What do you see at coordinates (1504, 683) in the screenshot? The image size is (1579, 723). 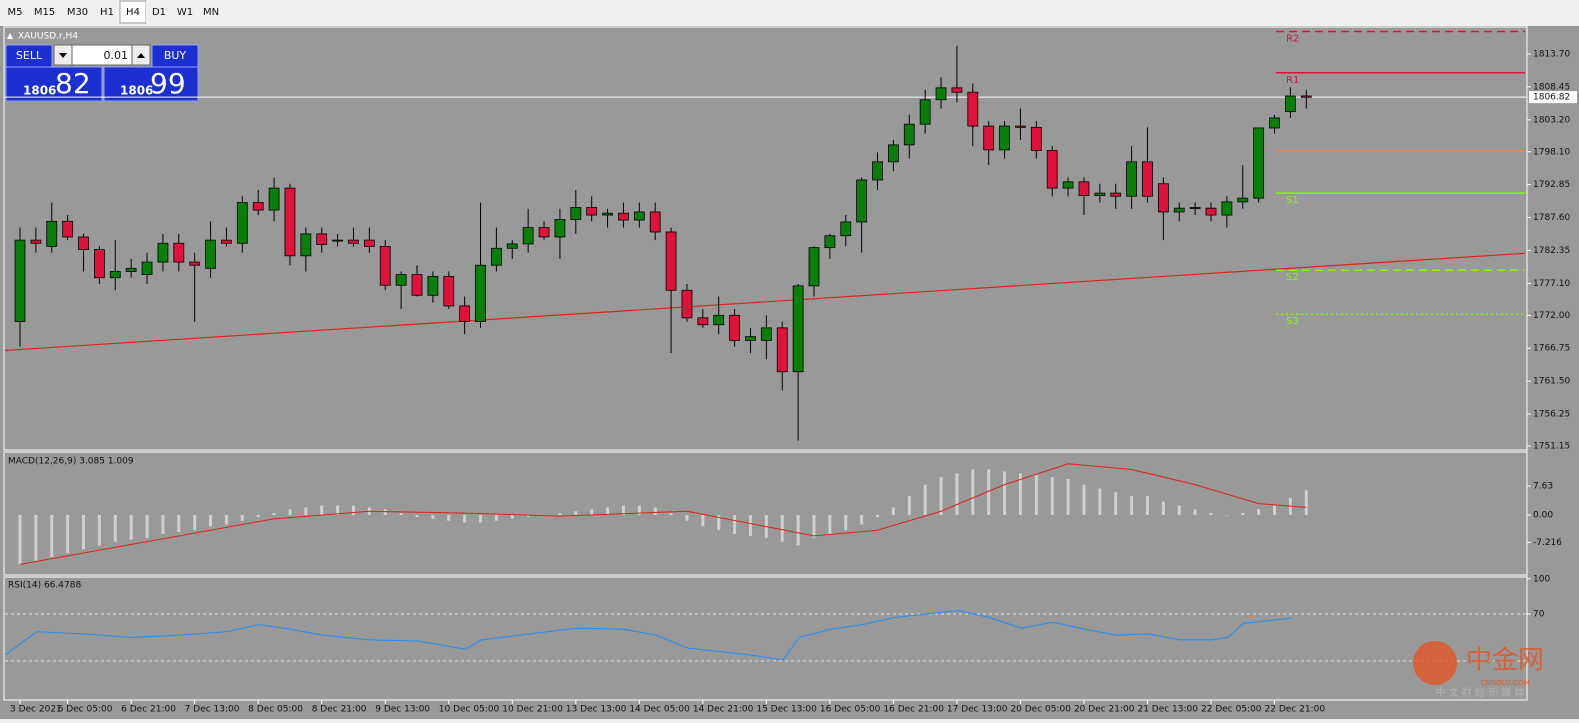 I see `watermark-site: CNGOLD.COM` at bounding box center [1504, 683].